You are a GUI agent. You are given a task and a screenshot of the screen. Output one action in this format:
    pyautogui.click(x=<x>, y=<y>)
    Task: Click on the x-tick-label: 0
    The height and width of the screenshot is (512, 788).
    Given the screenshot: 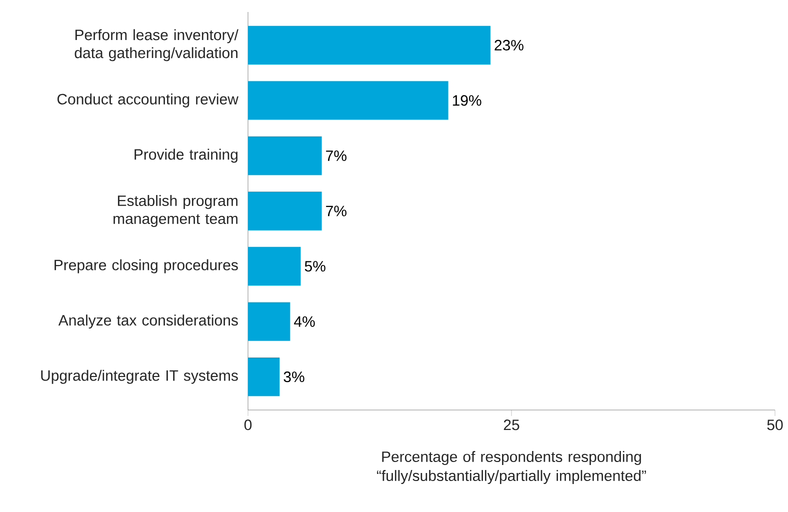 What is the action you would take?
    pyautogui.click(x=248, y=425)
    